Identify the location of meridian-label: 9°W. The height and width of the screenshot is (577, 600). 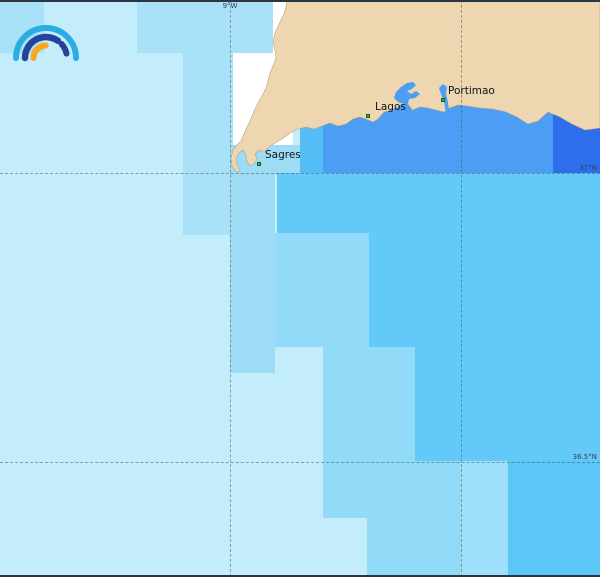
(230, 6).